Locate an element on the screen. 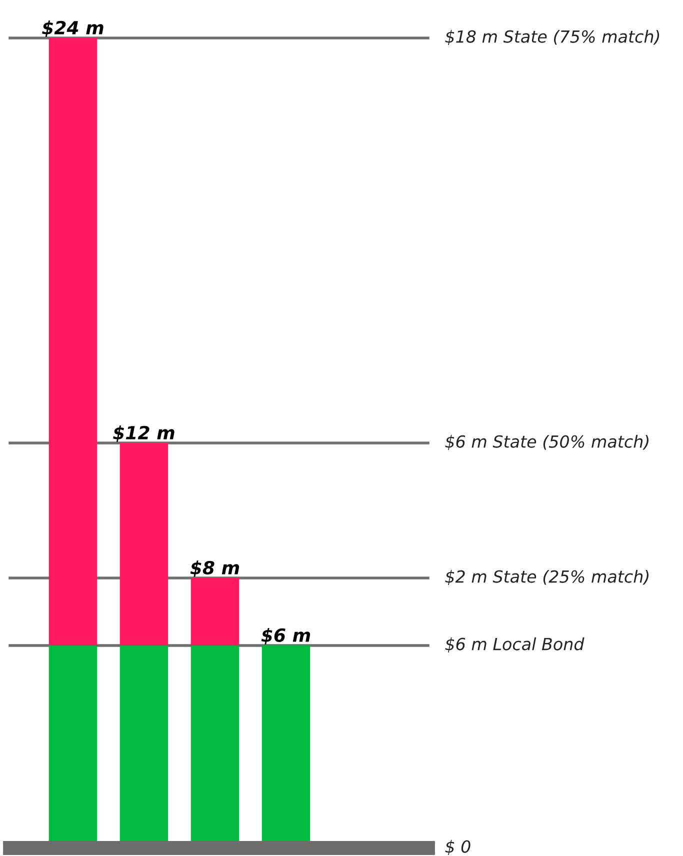 The image size is (683, 856). ref-line-label: $ 0 is located at coordinates (457, 848).